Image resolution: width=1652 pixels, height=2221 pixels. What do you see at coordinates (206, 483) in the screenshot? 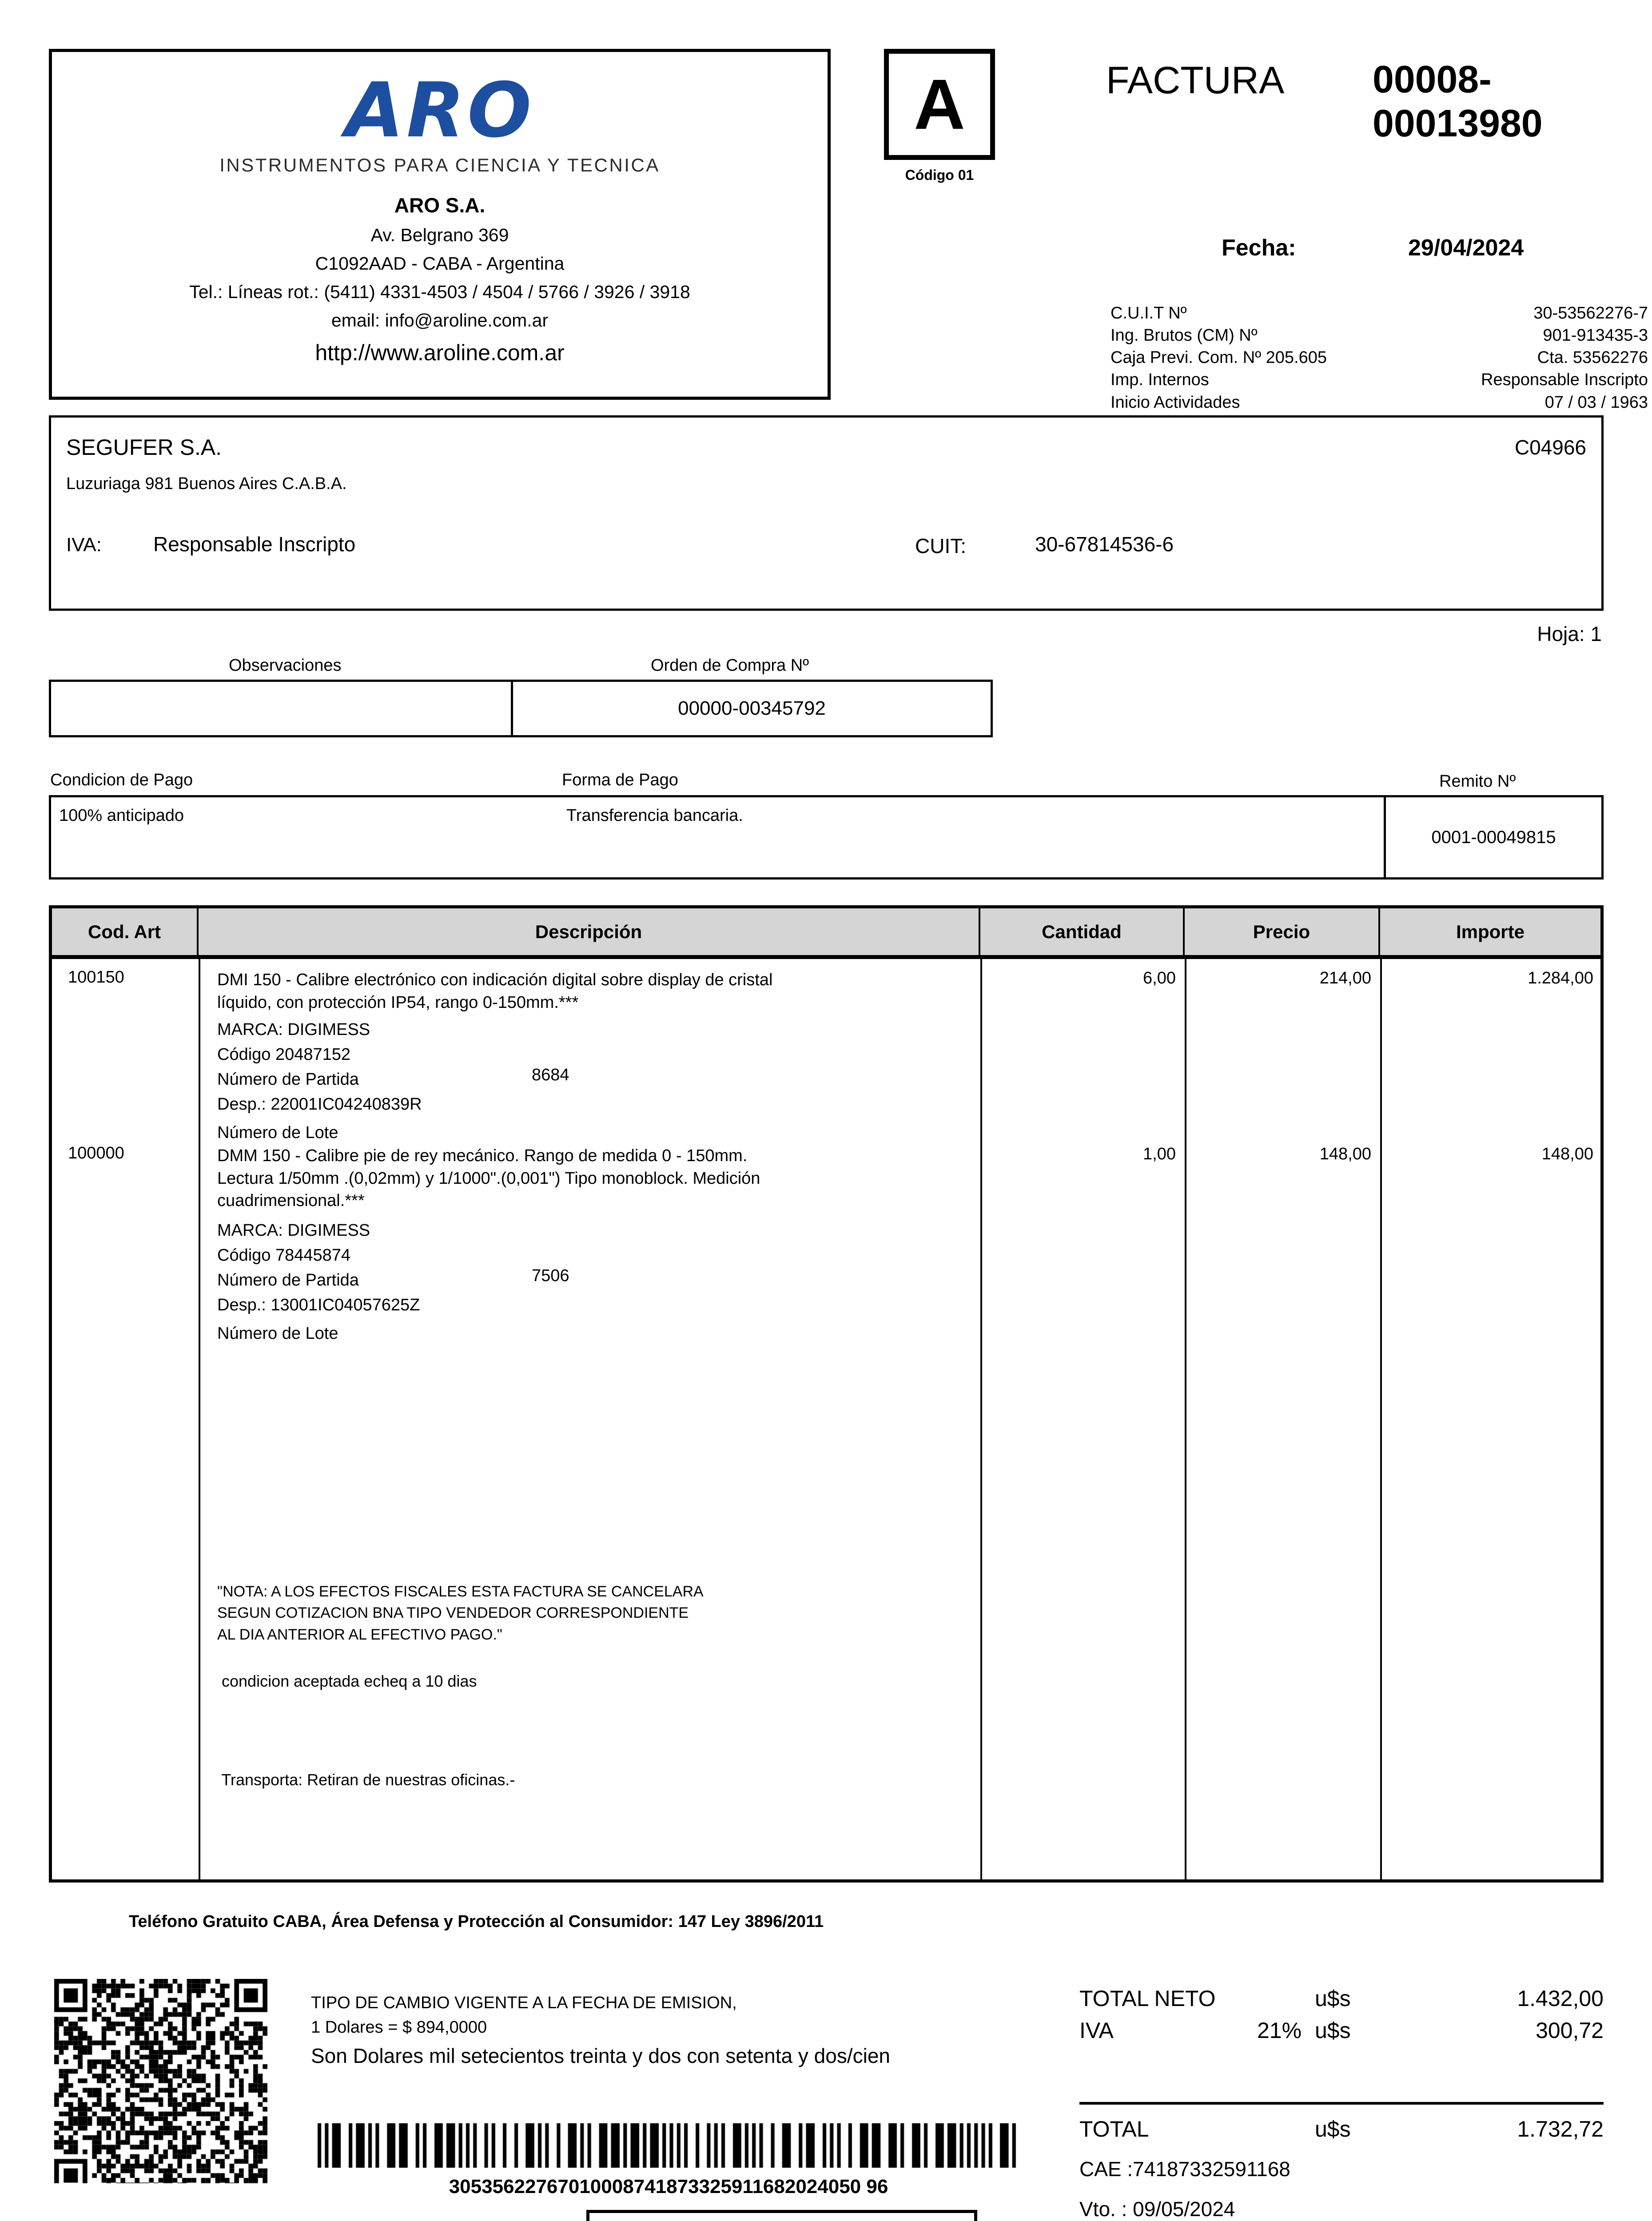
I see `customer-address: Luzuriaga 981 Buenos Aires C.A.B.A.` at bounding box center [206, 483].